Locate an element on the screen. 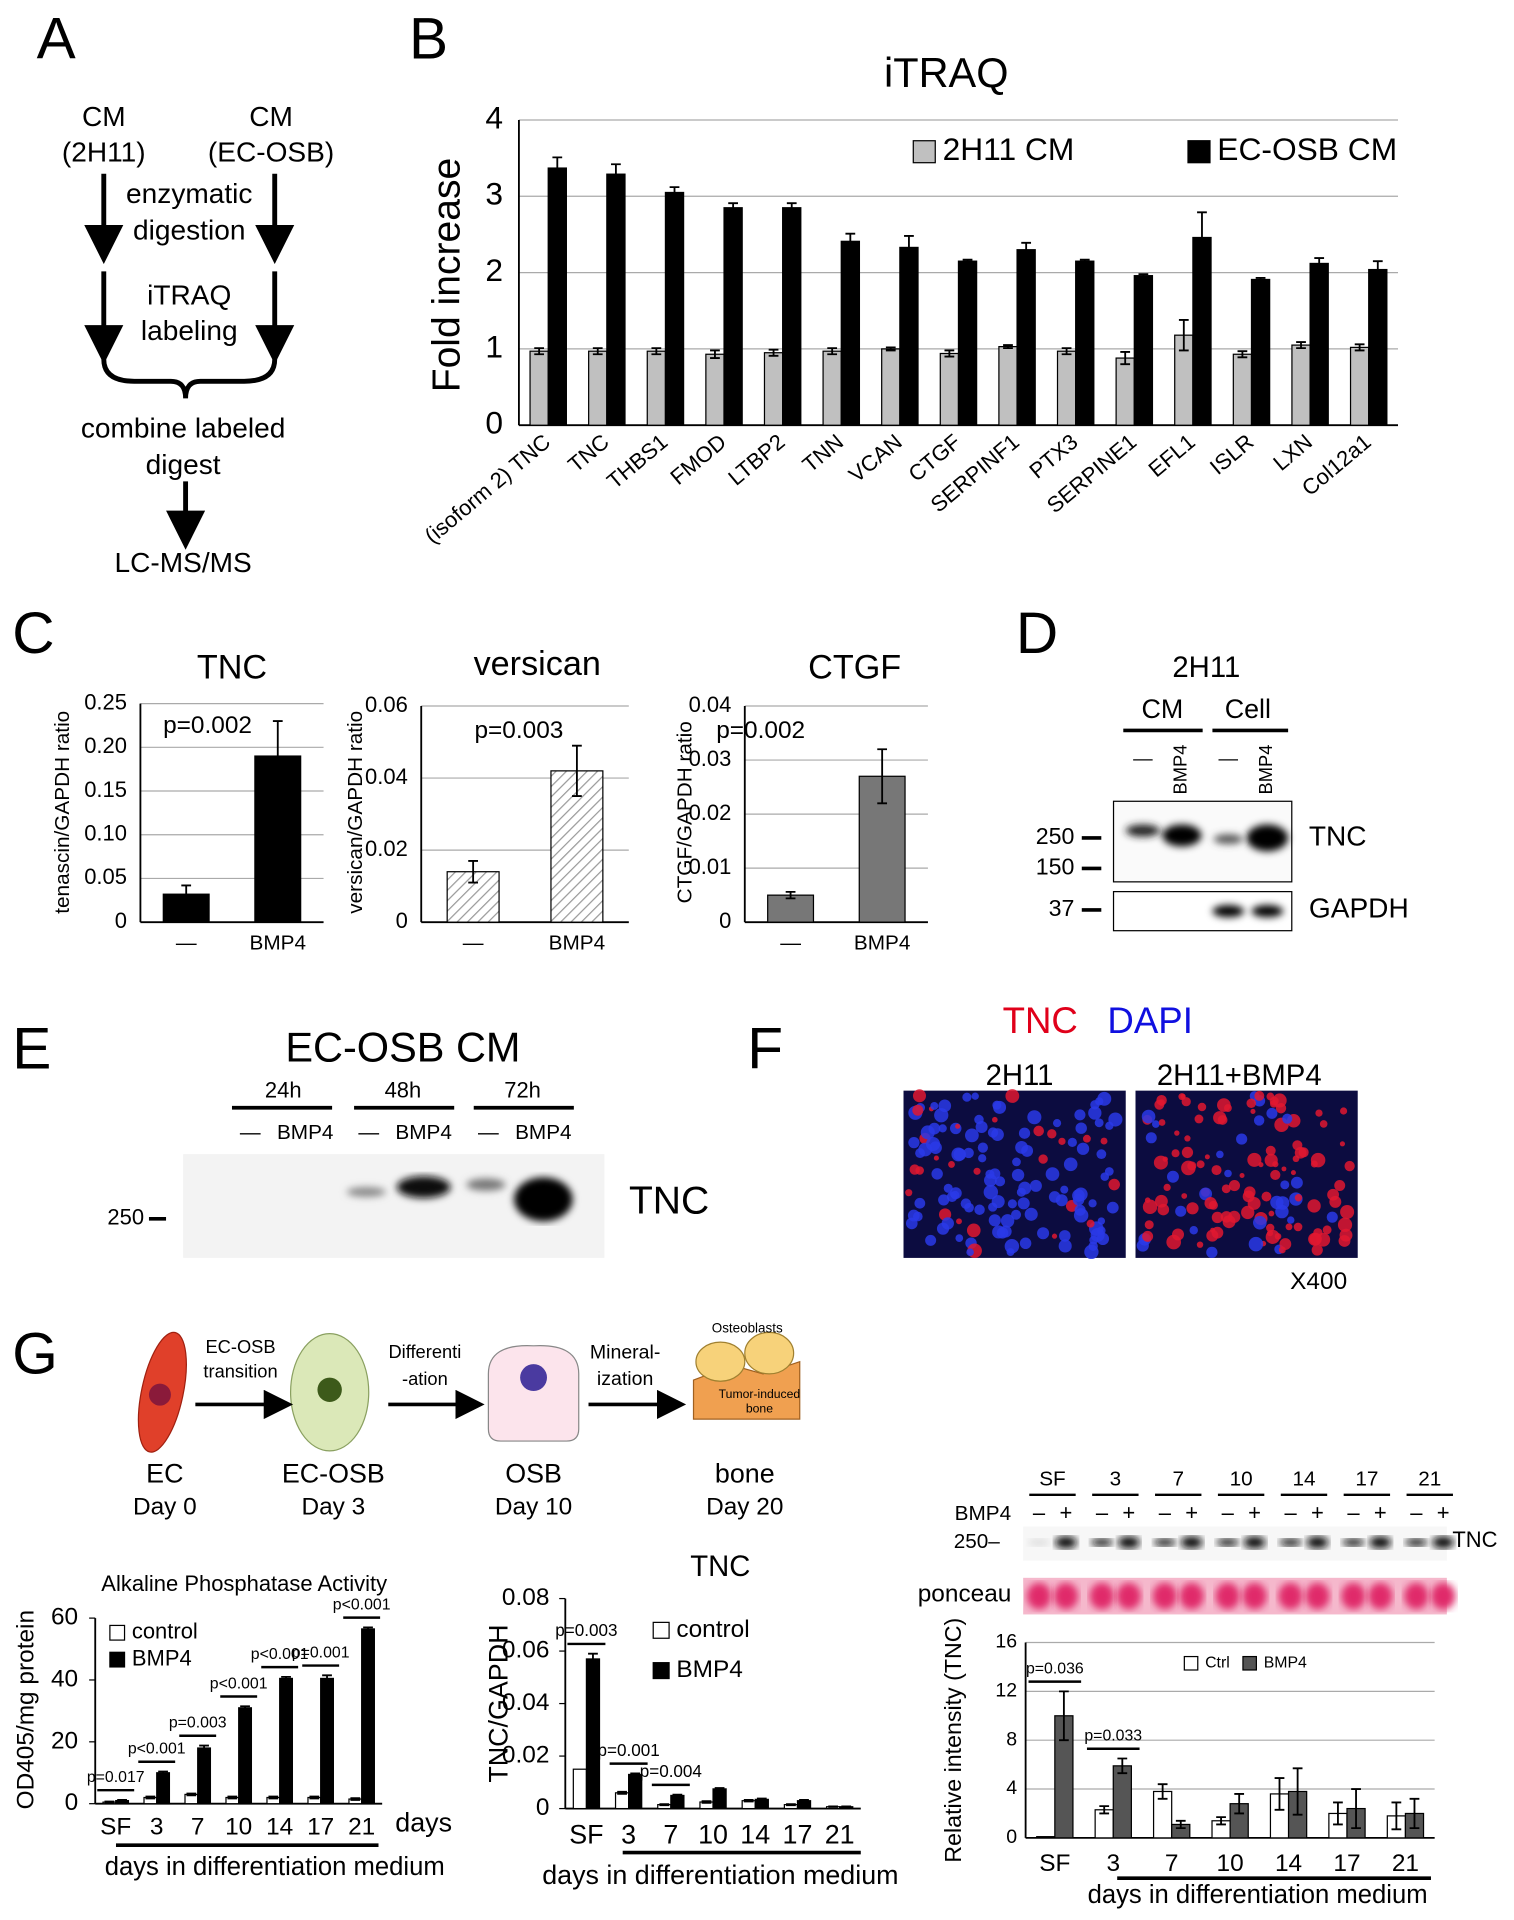 The height and width of the screenshot is (1920, 1514). y-tick-label: 40 is located at coordinates (64, 1678).